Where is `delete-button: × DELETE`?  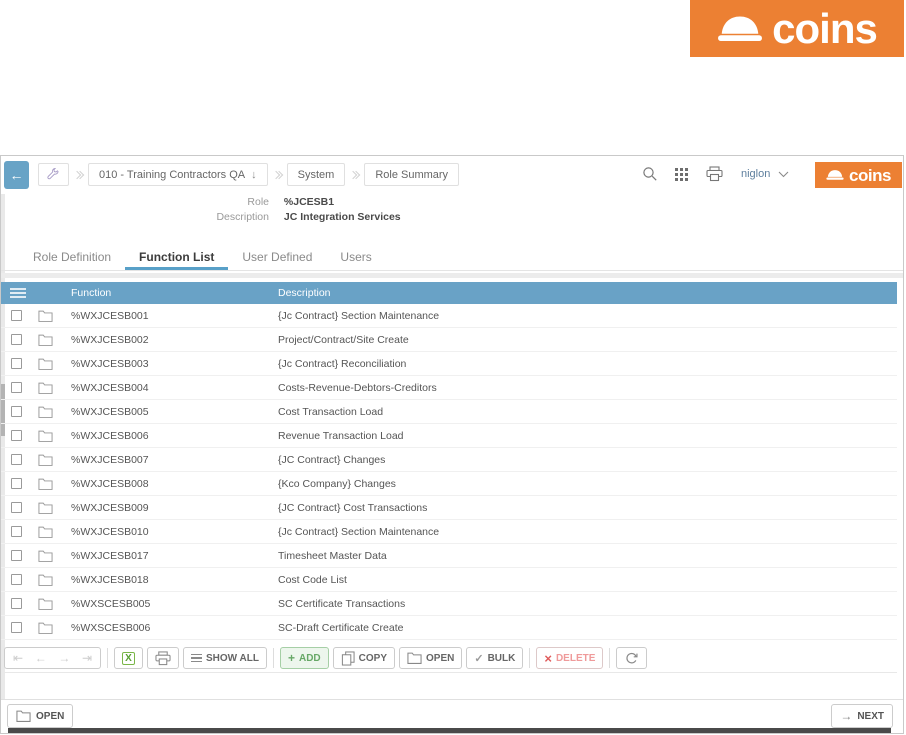 delete-button: × DELETE is located at coordinates (570, 658).